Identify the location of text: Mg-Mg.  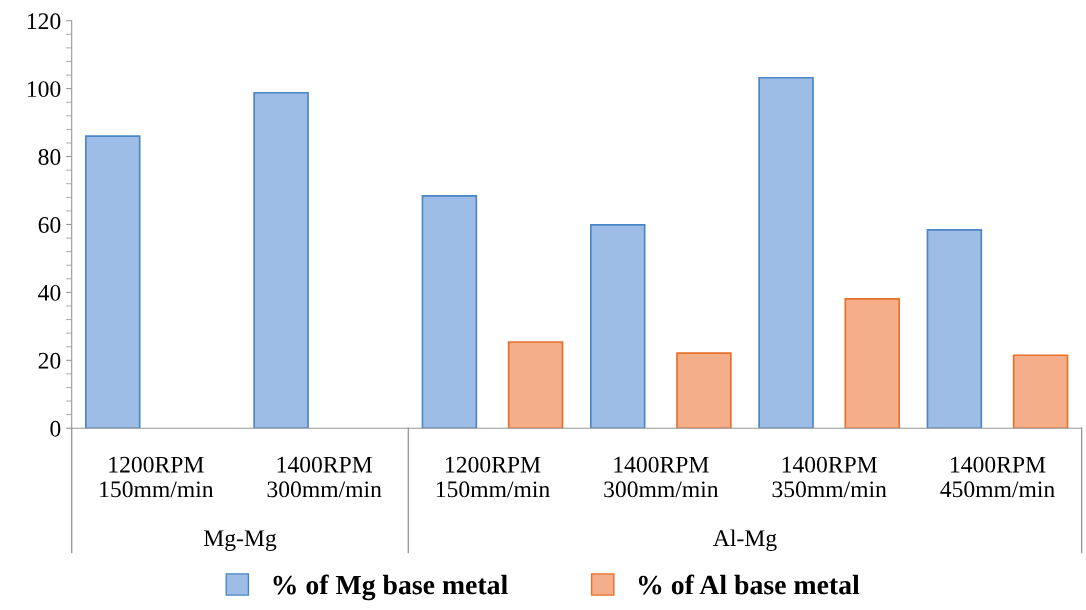
(240, 540).